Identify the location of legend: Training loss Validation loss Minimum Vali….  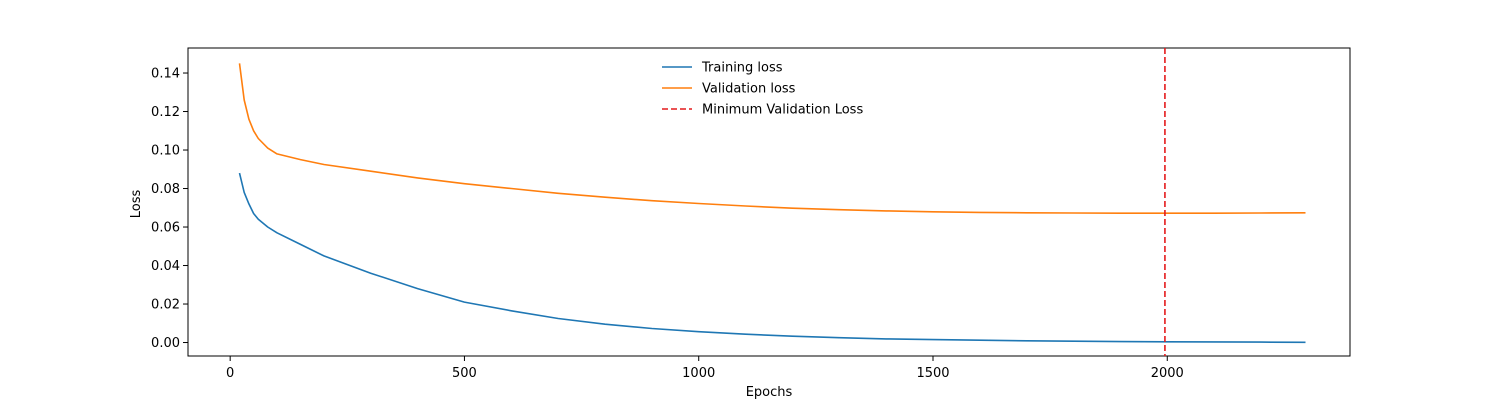
(762, 89).